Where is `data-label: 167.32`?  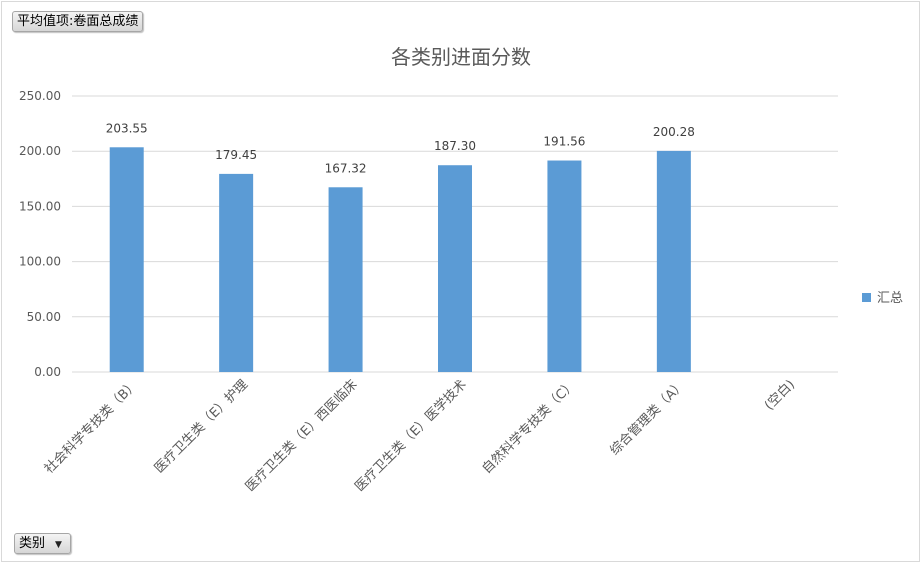
data-label: 167.32 is located at coordinates (346, 168).